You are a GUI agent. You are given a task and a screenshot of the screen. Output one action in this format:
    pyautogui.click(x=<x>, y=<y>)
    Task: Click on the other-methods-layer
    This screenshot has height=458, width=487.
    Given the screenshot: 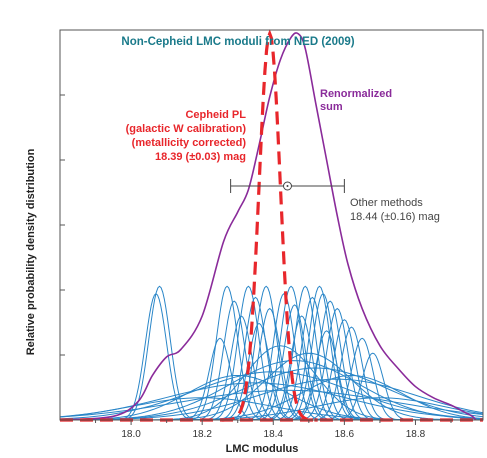 What is the action you would take?
    pyautogui.click(x=287, y=186)
    